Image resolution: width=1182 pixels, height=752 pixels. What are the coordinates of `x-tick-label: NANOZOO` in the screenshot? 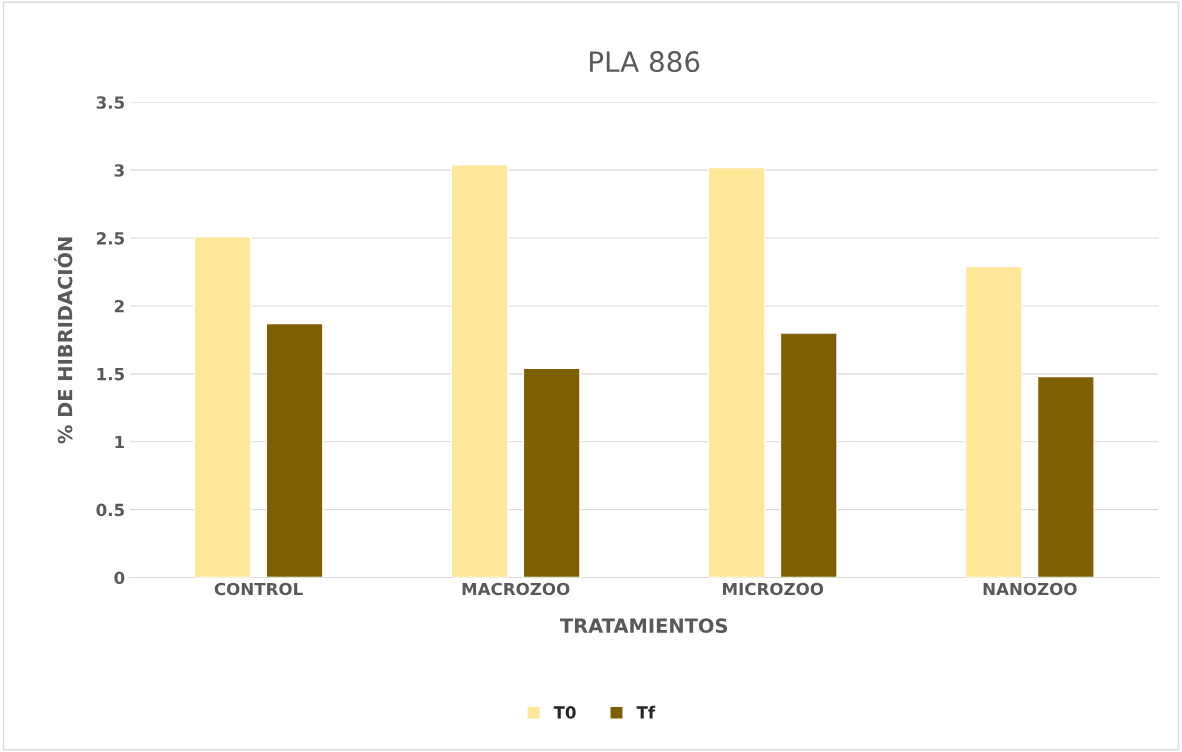 It's located at (1030, 589).